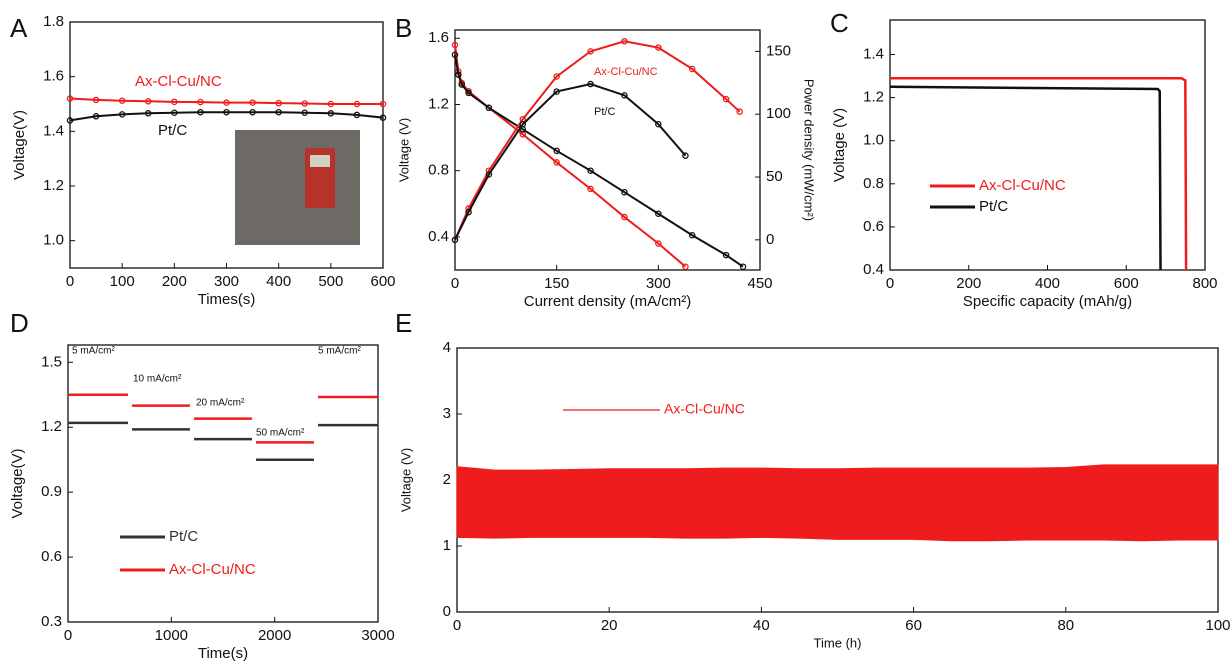  I want to click on panel-label: C, so click(839, 23).